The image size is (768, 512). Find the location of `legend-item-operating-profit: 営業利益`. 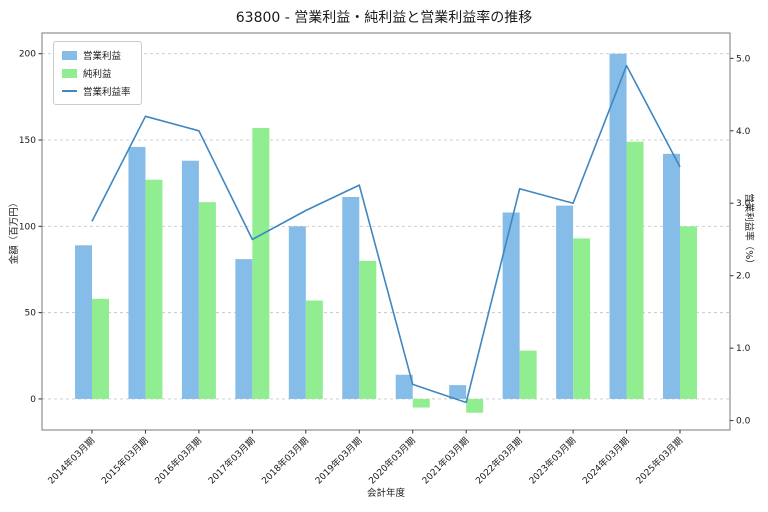

legend-item-operating-profit: 営業利益 is located at coordinates (96, 55).